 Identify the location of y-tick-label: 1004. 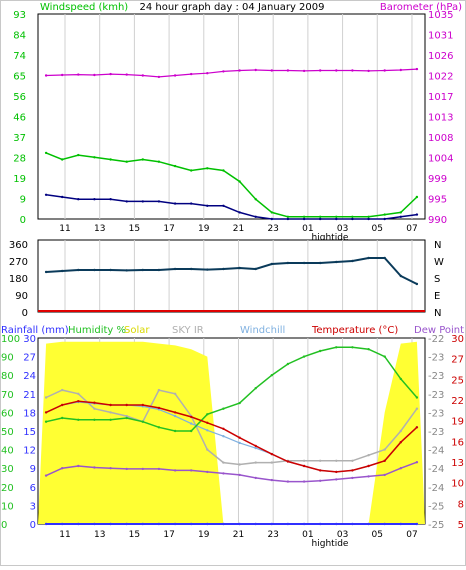
(440, 159).